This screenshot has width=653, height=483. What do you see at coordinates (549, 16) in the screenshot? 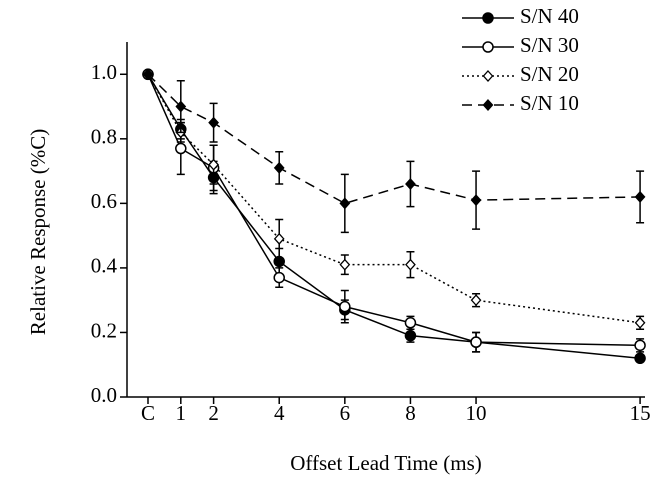
I see `legend-label: S/N 40` at bounding box center [549, 16].